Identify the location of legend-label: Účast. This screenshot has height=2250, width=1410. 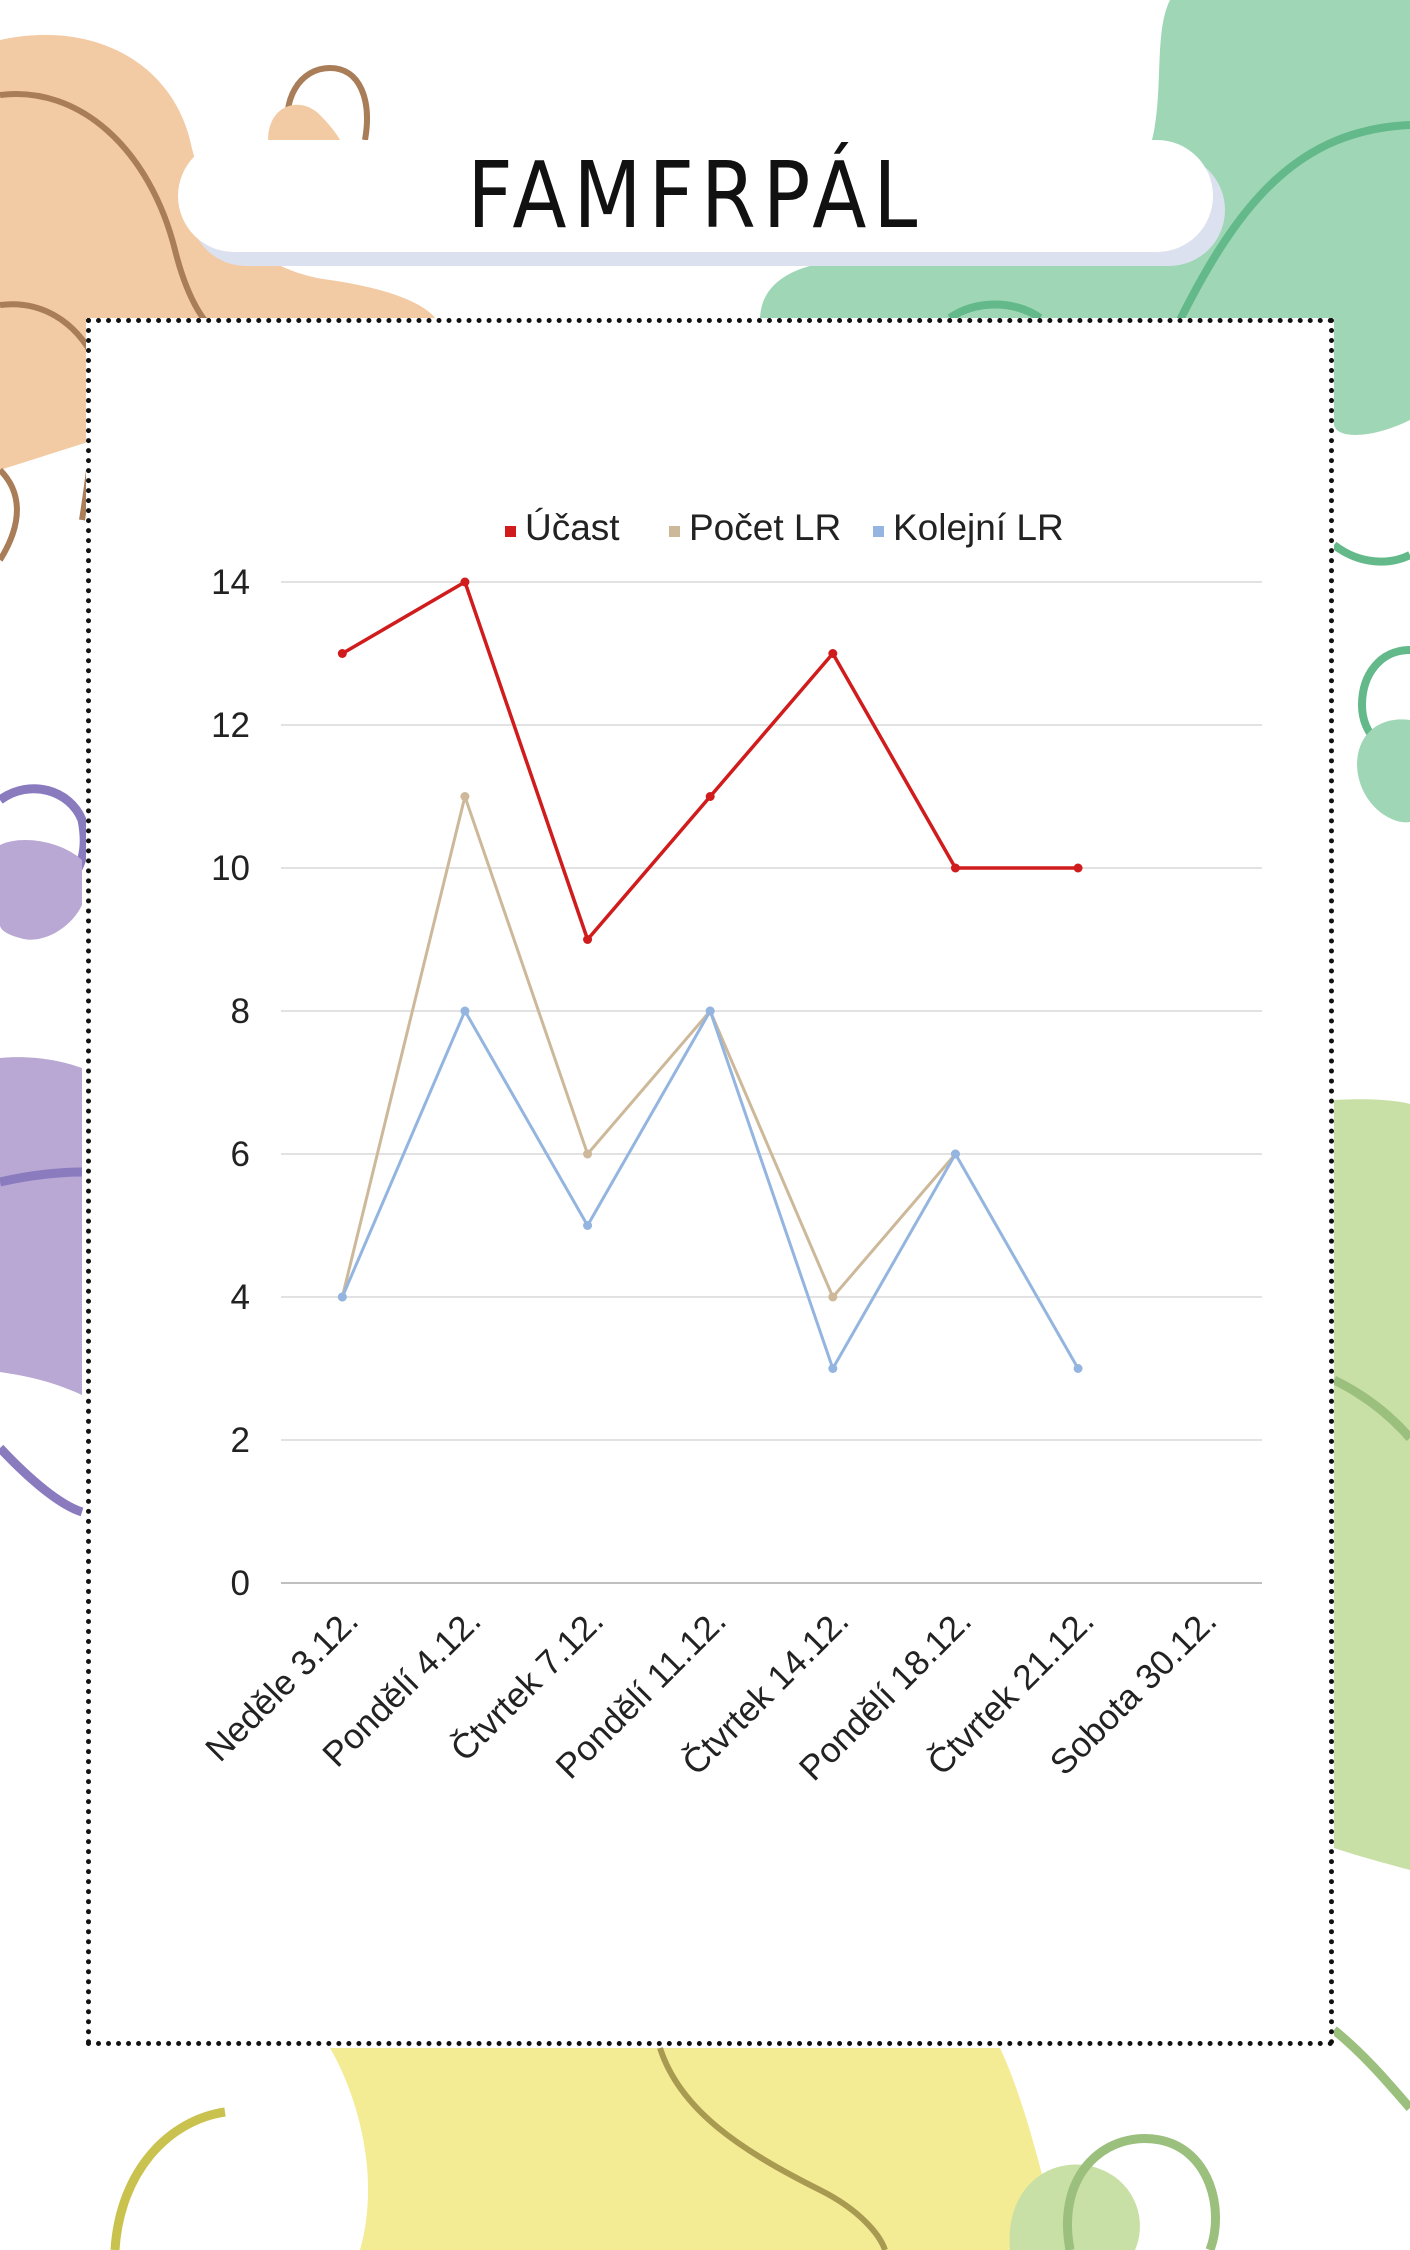
(572, 527).